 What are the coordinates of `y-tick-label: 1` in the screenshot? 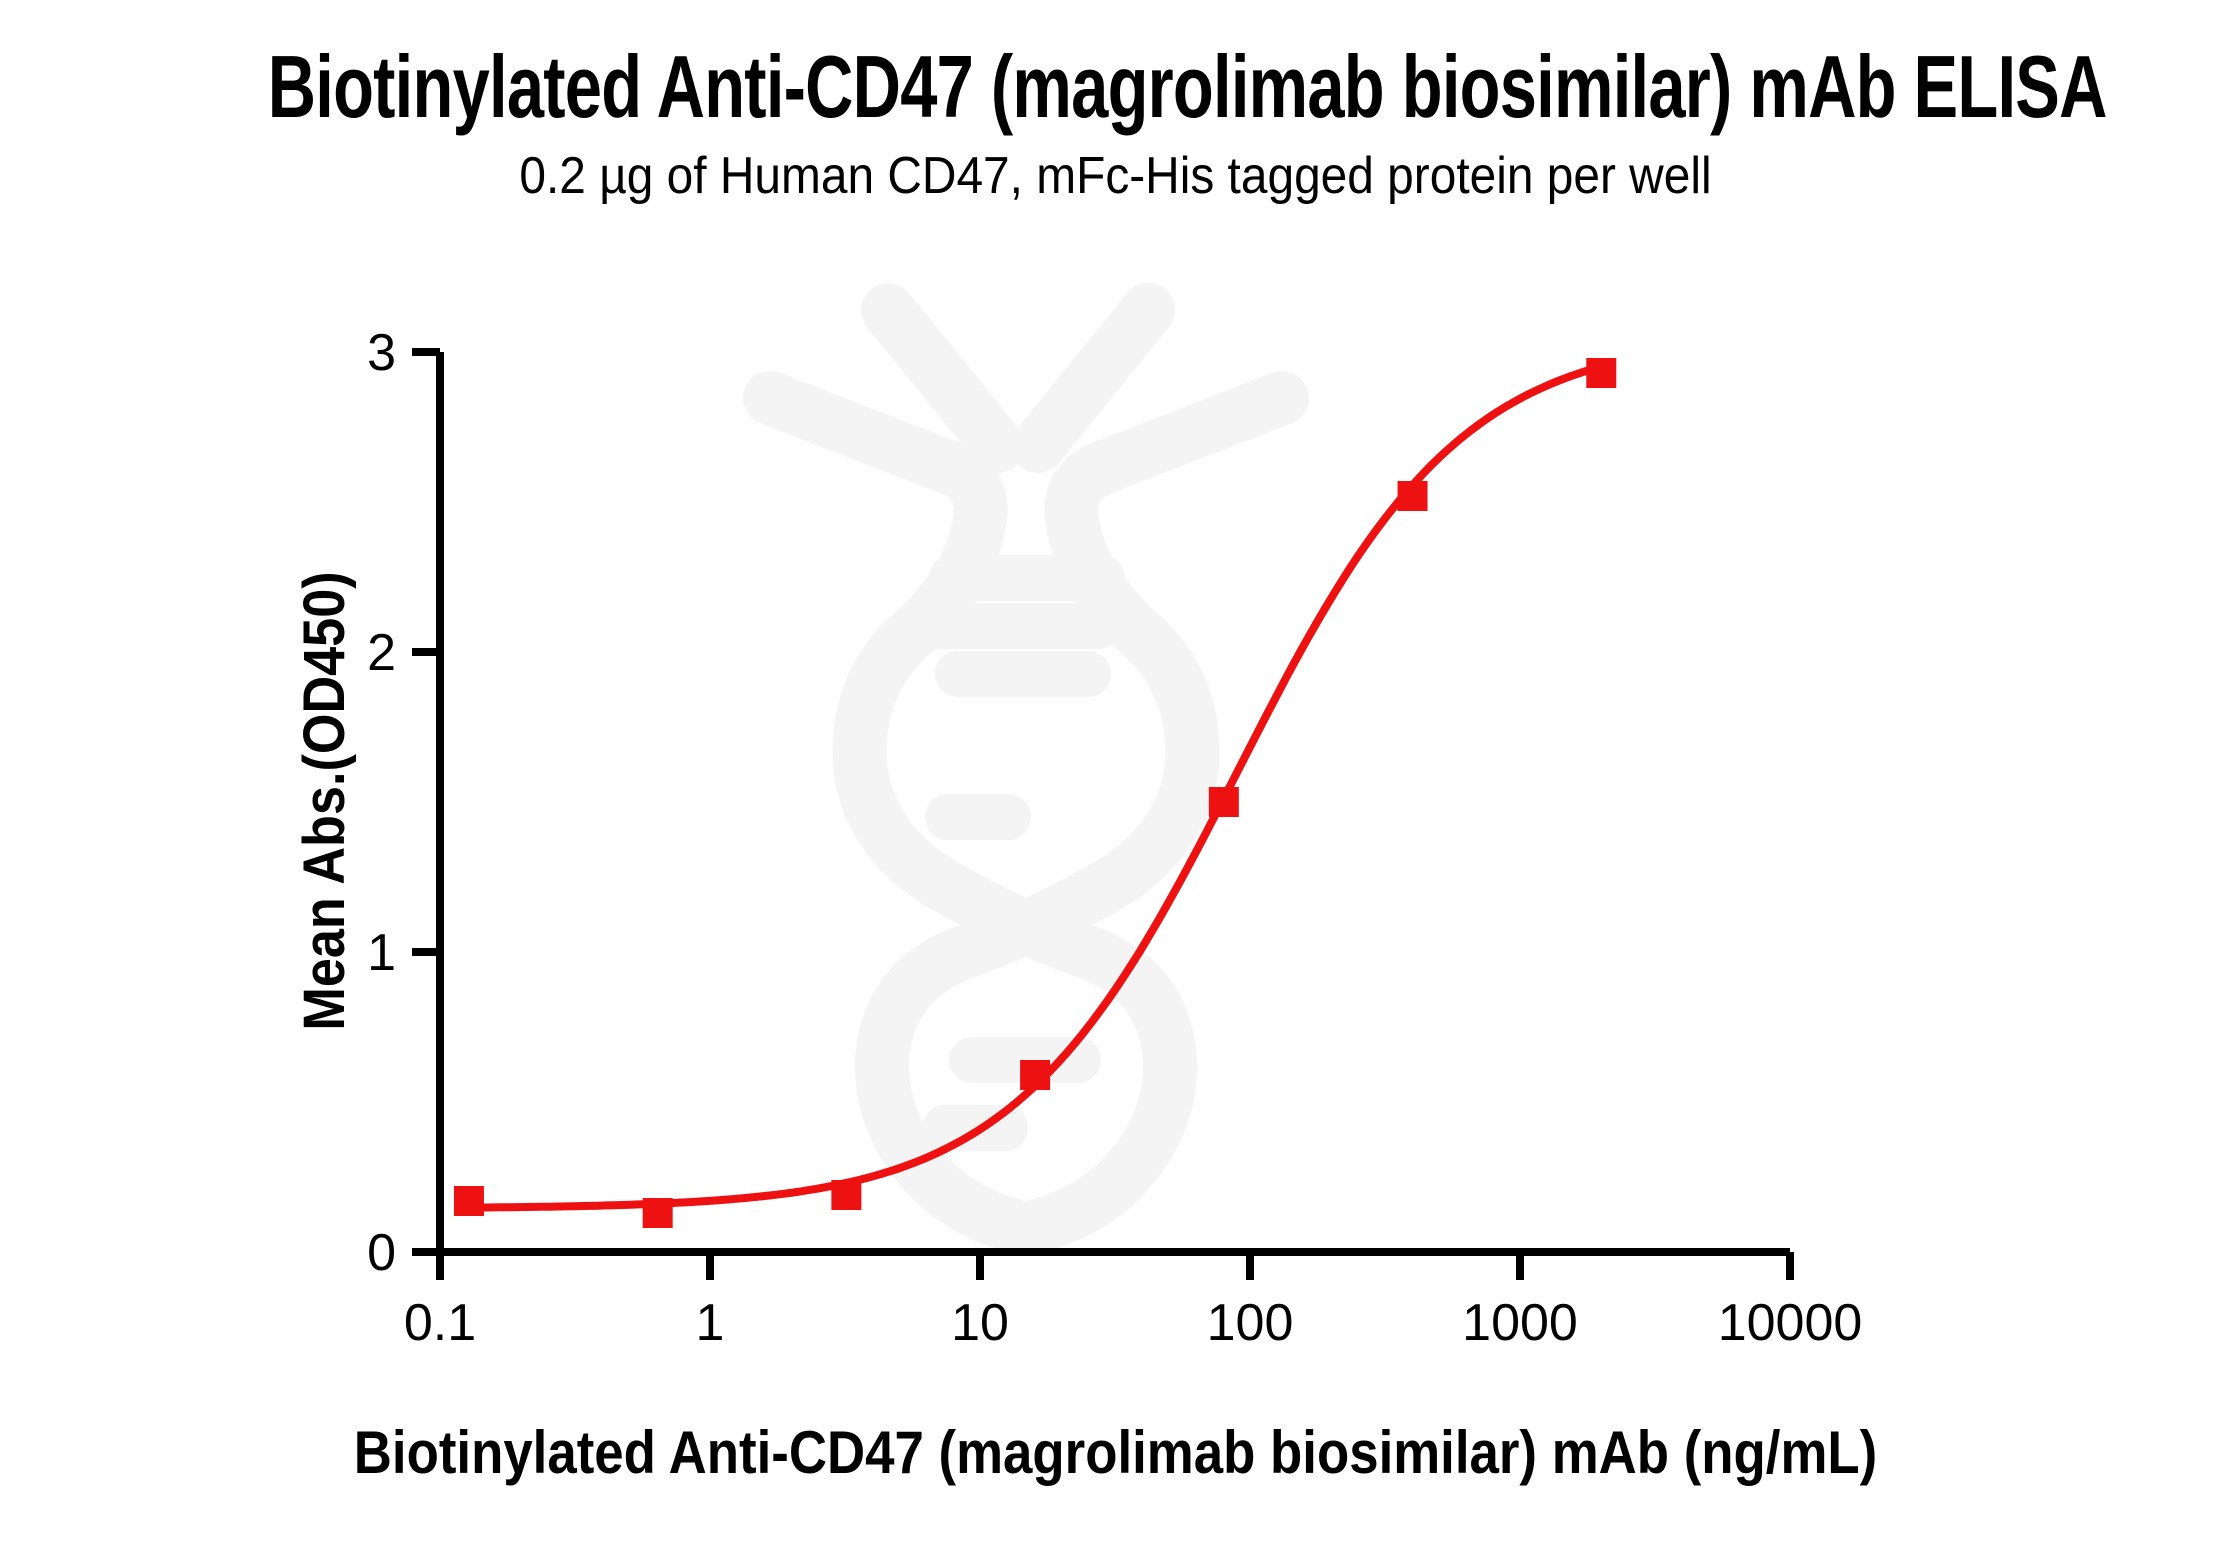 It's located at (381, 953).